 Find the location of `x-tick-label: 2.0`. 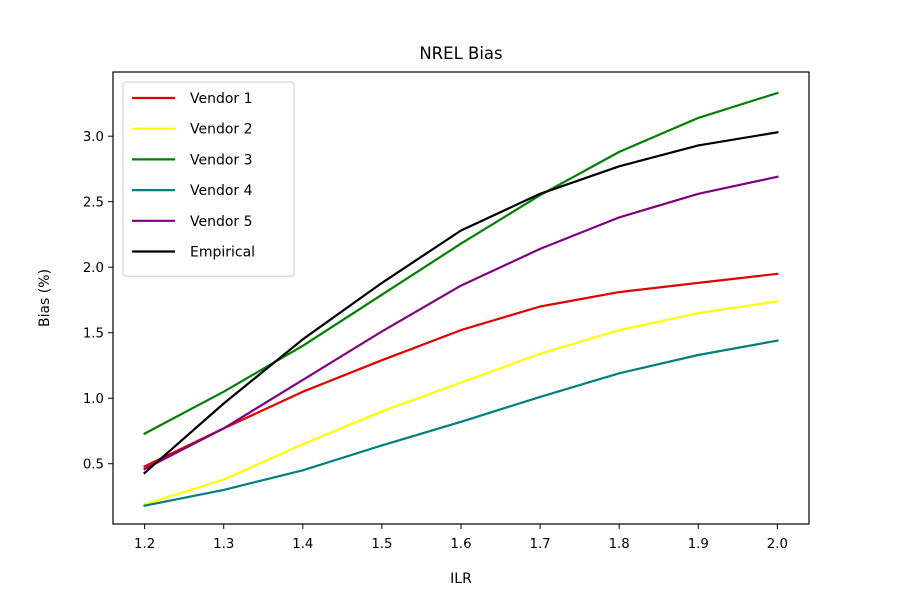

x-tick-label: 2.0 is located at coordinates (777, 544).